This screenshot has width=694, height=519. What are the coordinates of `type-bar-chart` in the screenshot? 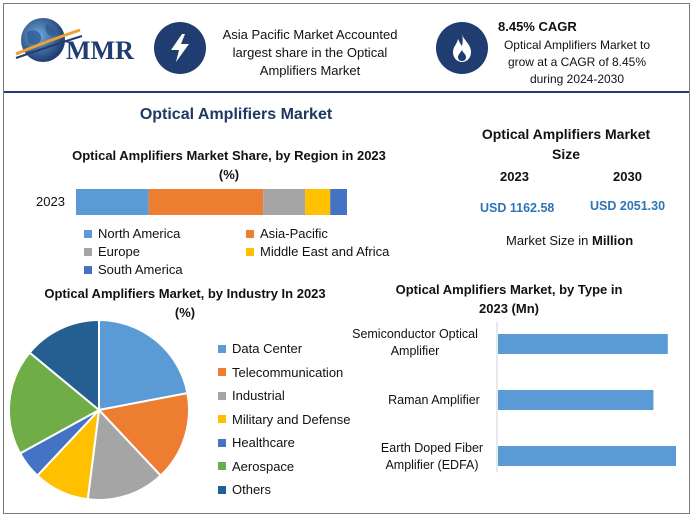 It's located at (586, 397).